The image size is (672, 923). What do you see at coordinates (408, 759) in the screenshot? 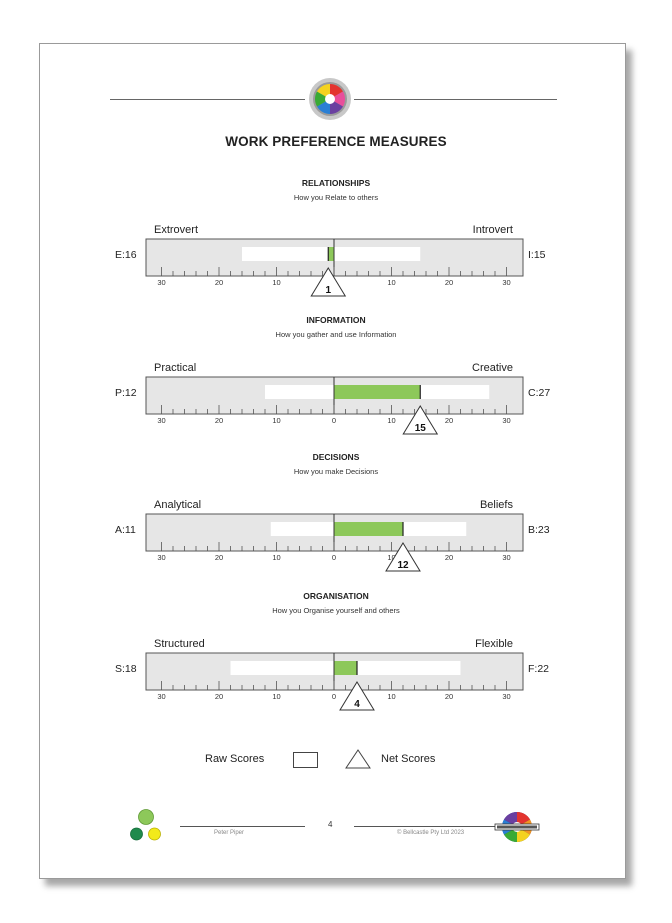
I see `legend-net-label: Net Scores` at bounding box center [408, 759].